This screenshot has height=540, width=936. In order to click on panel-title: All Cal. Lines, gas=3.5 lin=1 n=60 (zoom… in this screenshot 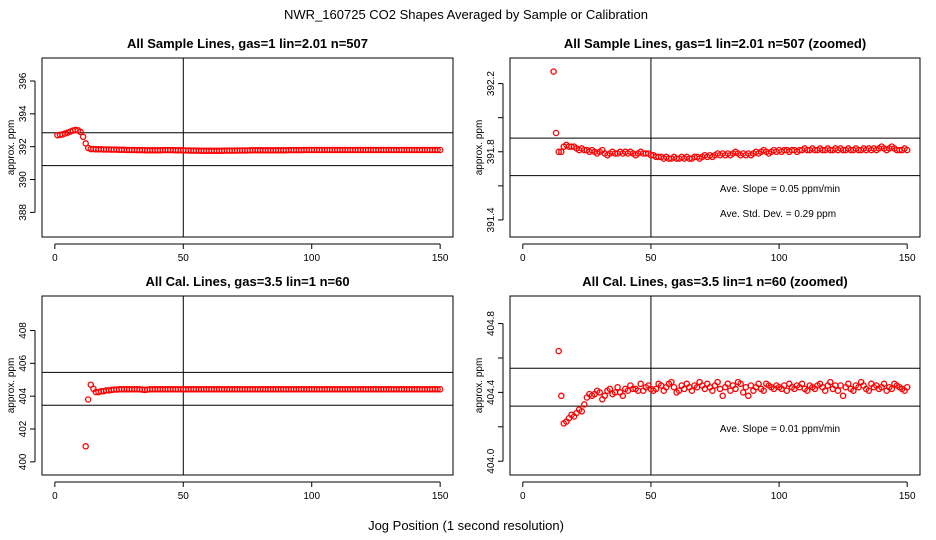, I will do `click(715, 281)`.